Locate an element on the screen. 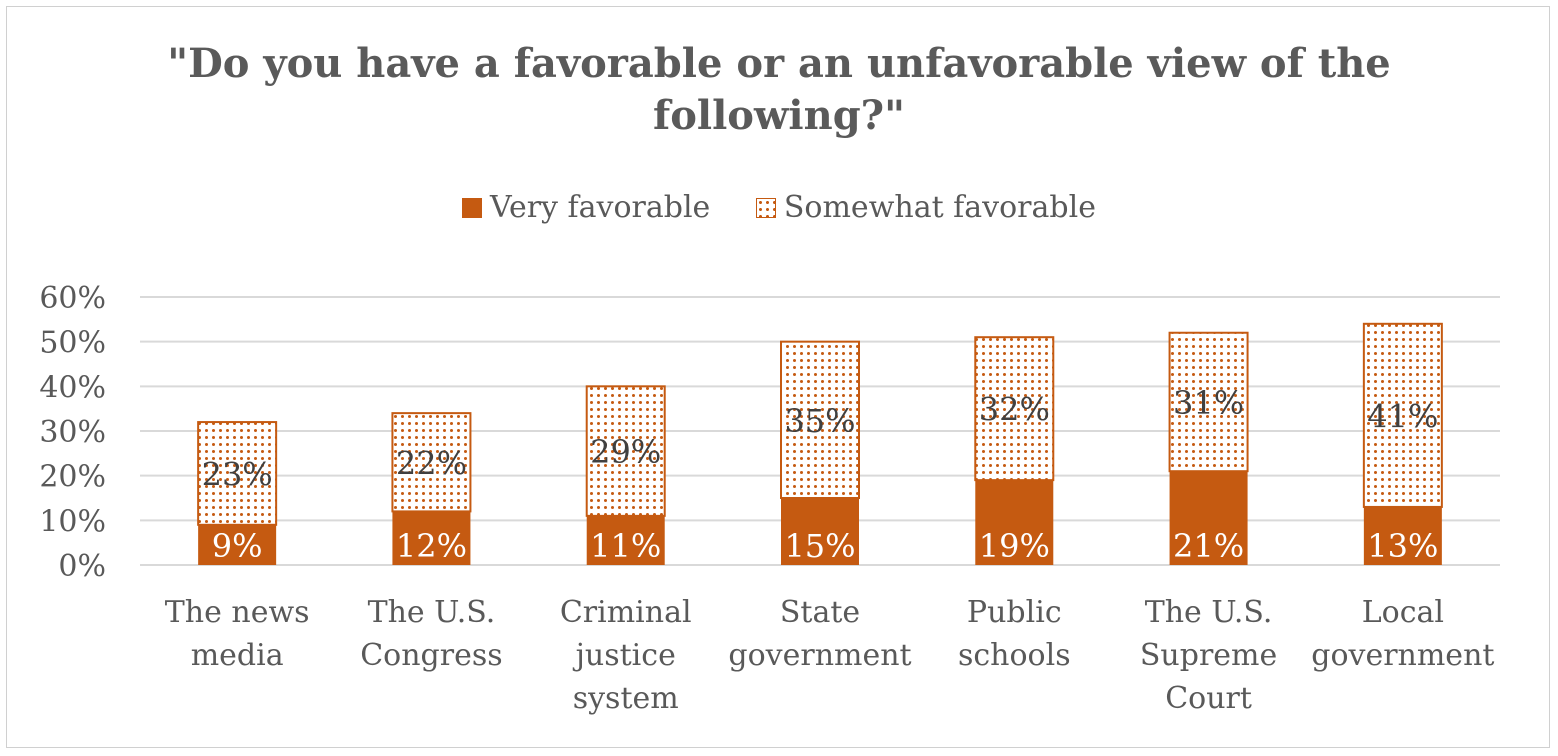 The image size is (1558, 756). x-category-label-6: Local government is located at coordinates (1402, 634).